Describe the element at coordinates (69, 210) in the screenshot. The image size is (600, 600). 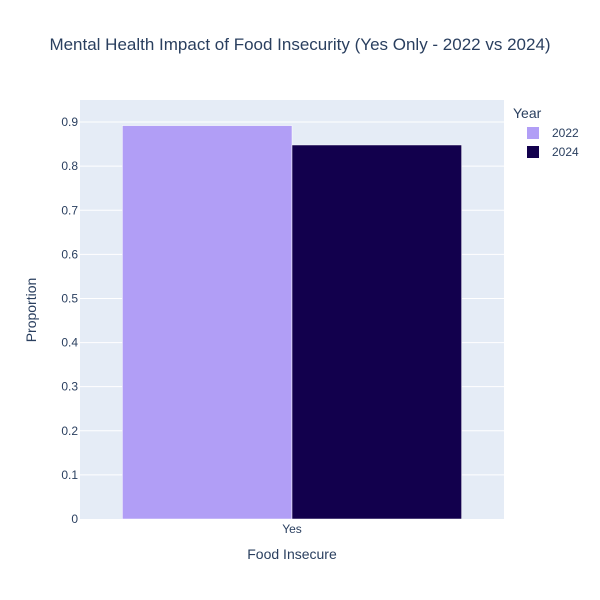
I see `y-tick-label: 0.7` at that location.